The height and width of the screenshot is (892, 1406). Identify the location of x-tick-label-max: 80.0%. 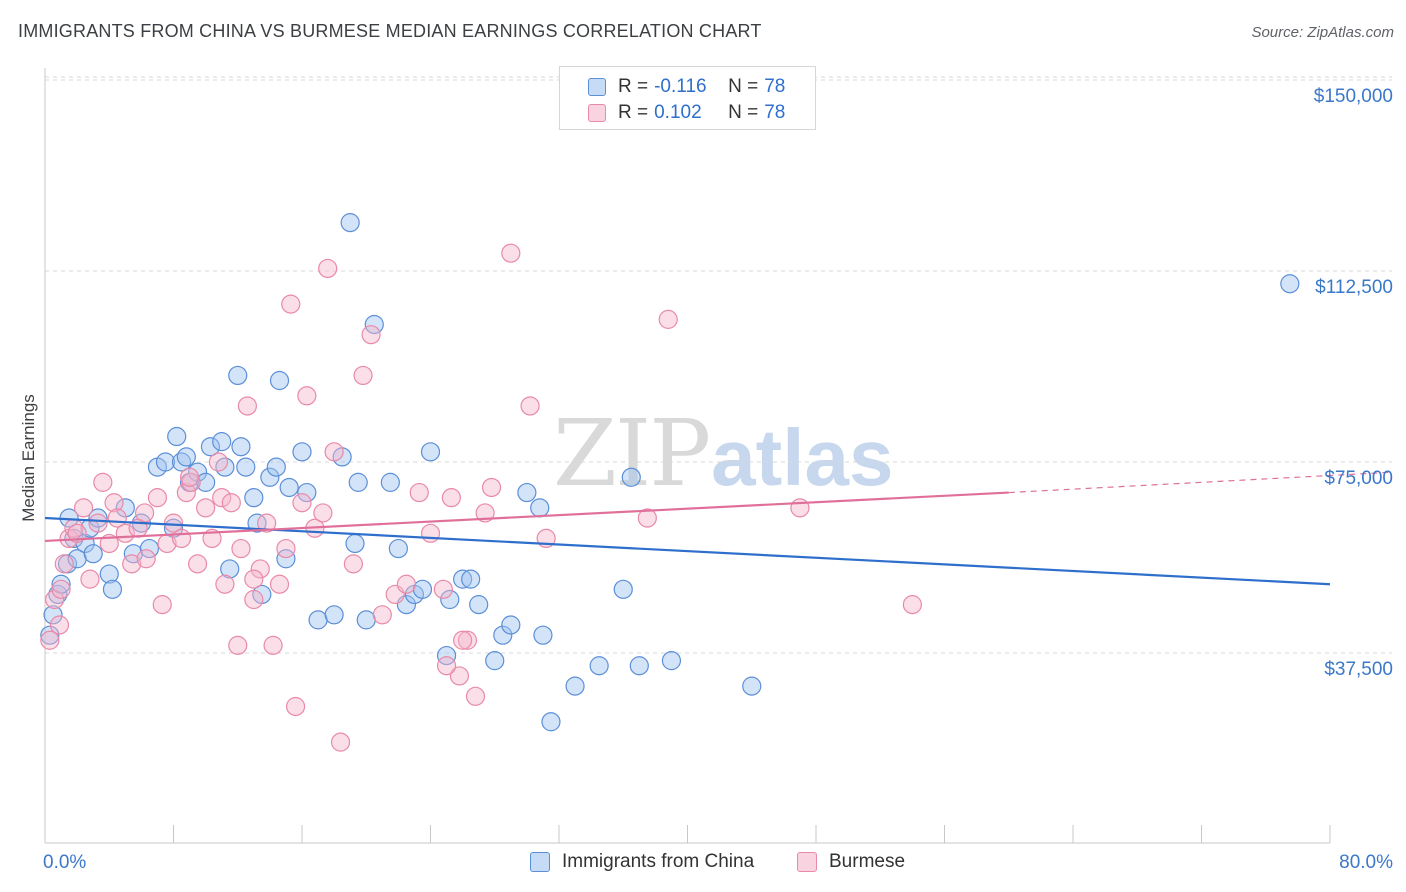
(1366, 862).